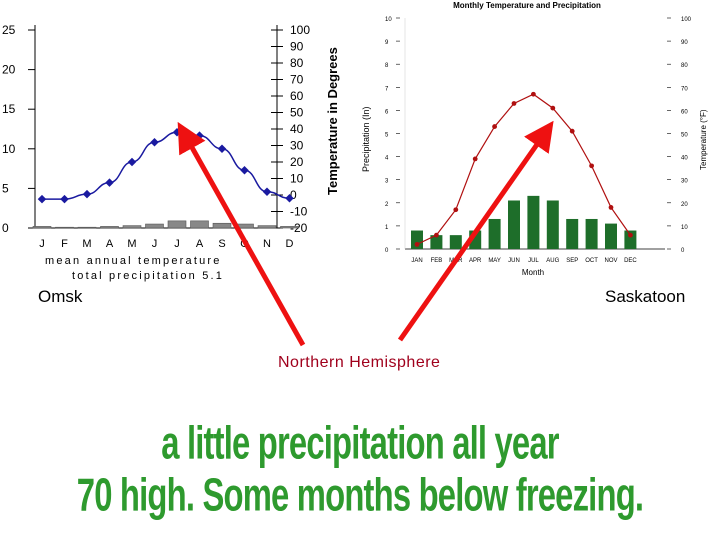 The width and height of the screenshot is (720, 540). Describe the element at coordinates (165, 224) in the screenshot. I see `omsk-precip-bars` at that location.